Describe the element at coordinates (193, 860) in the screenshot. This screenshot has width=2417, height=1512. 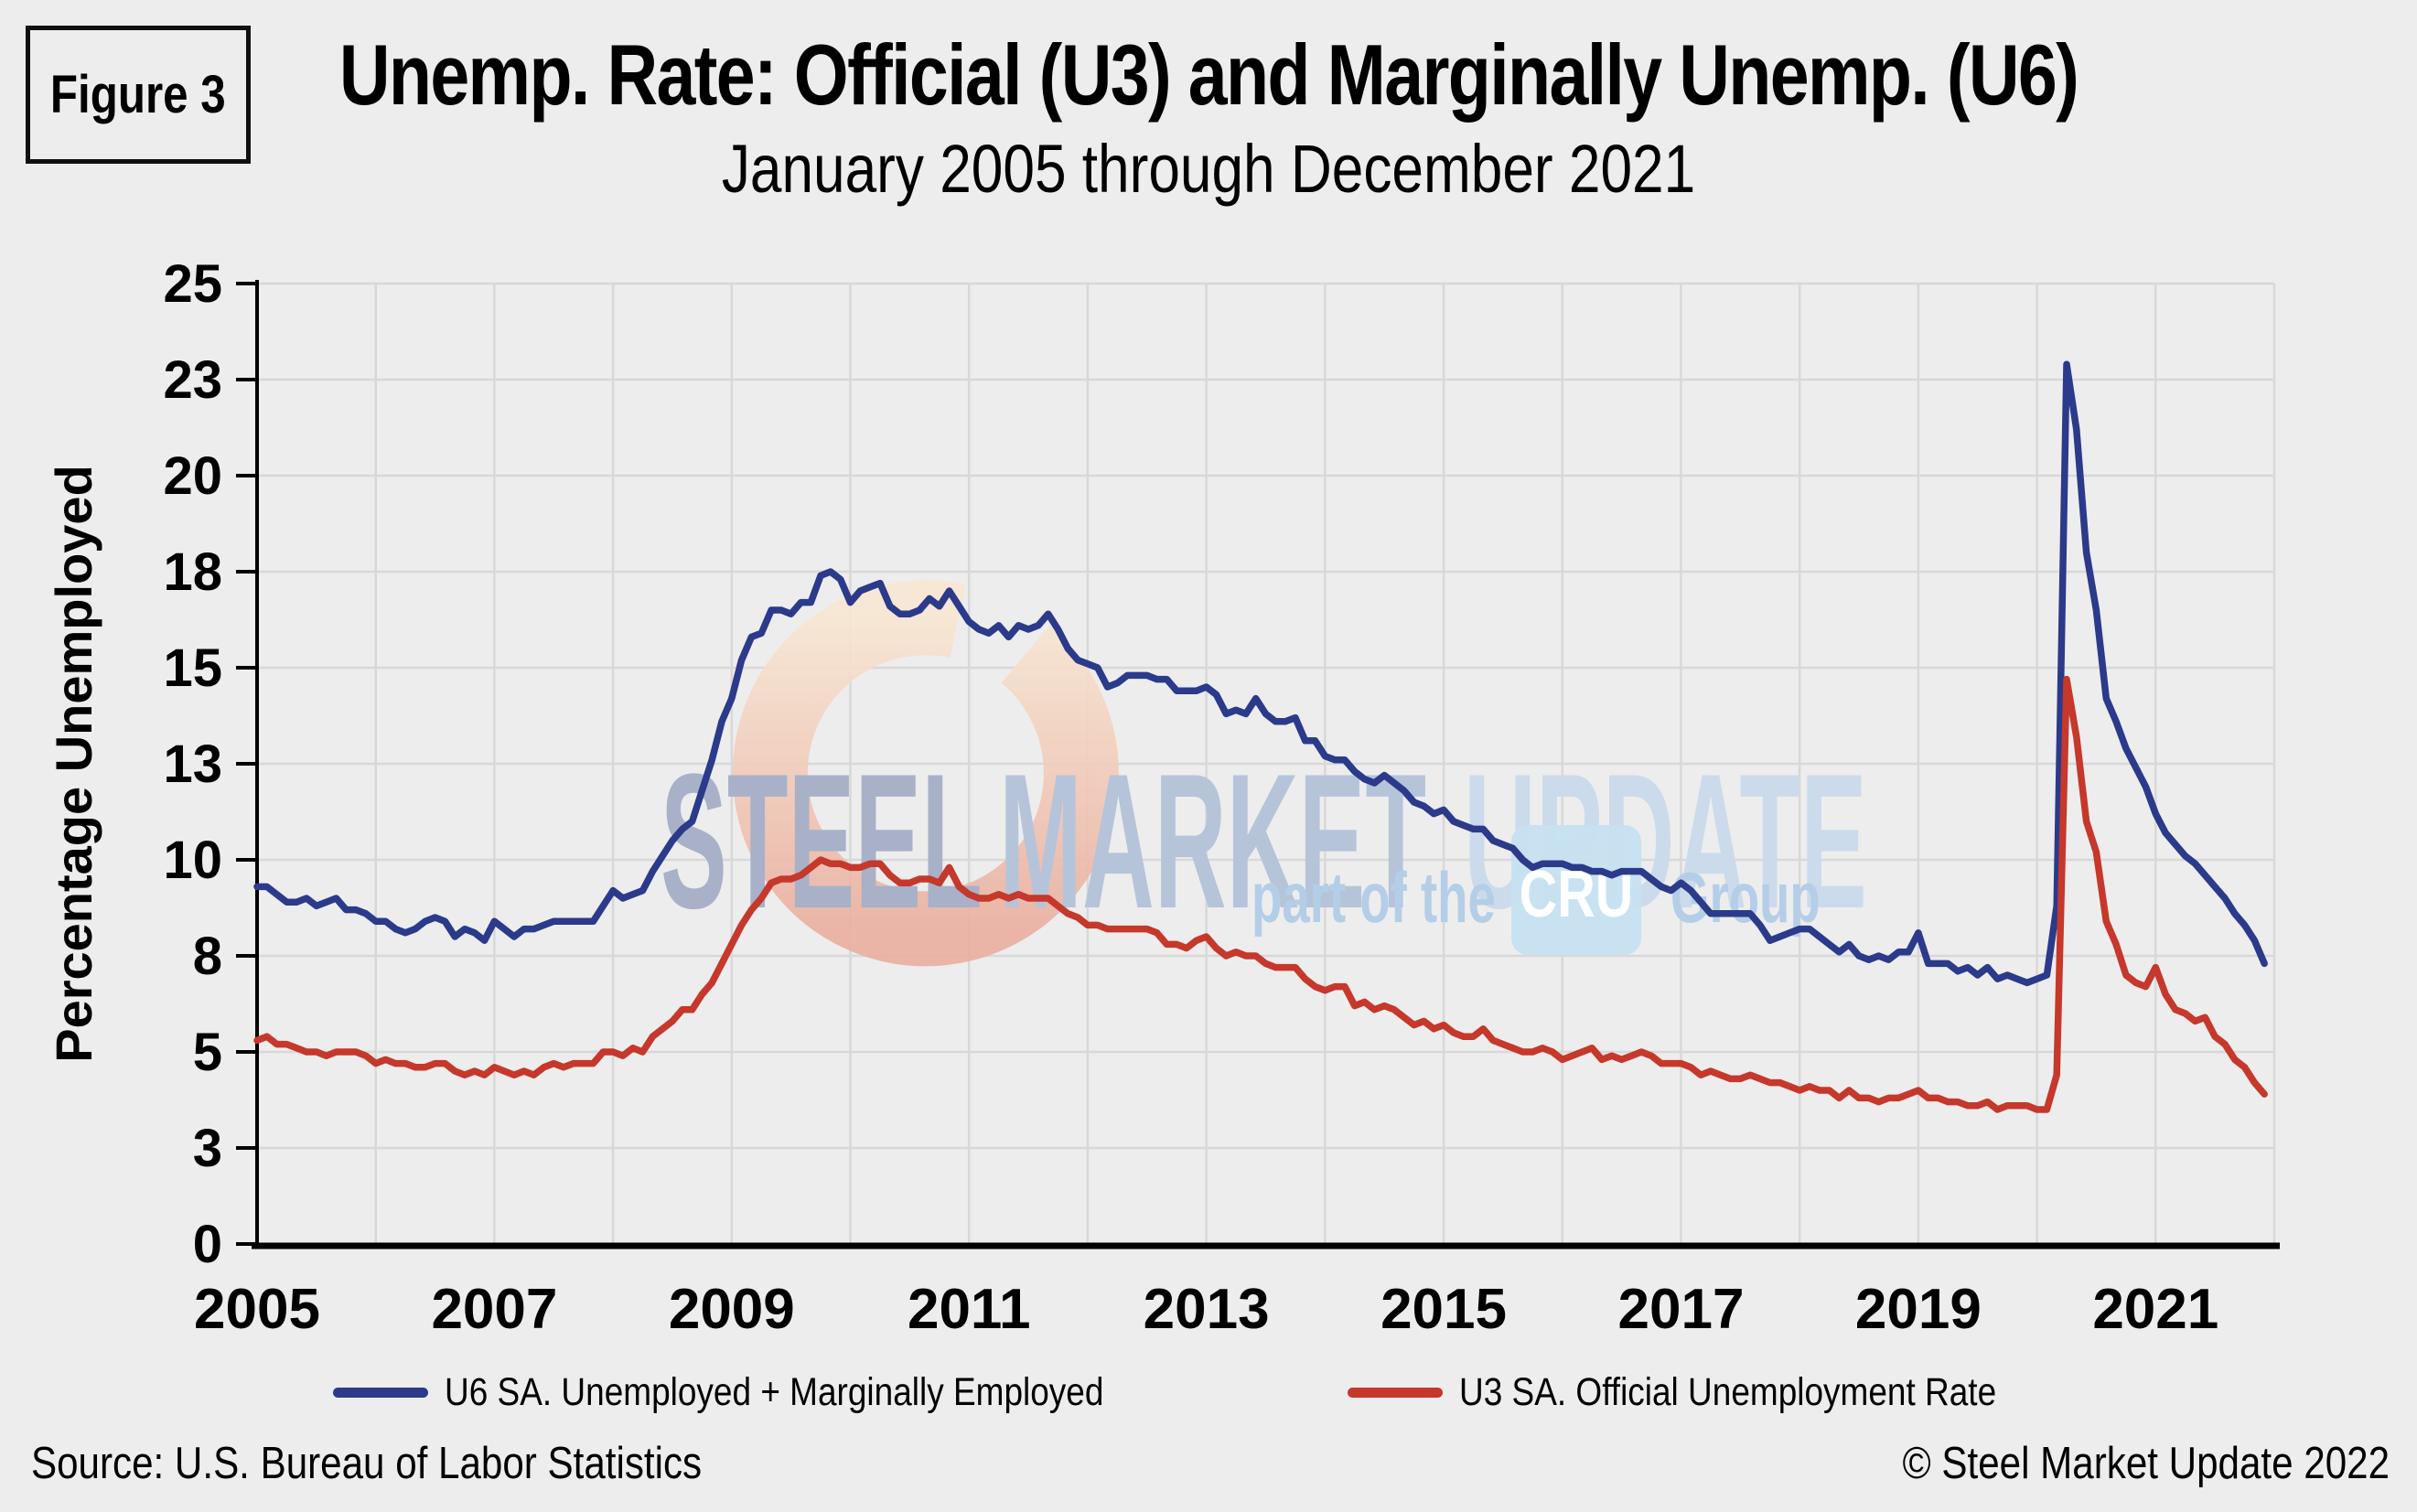
I see `y-tick-label: 10` at that location.